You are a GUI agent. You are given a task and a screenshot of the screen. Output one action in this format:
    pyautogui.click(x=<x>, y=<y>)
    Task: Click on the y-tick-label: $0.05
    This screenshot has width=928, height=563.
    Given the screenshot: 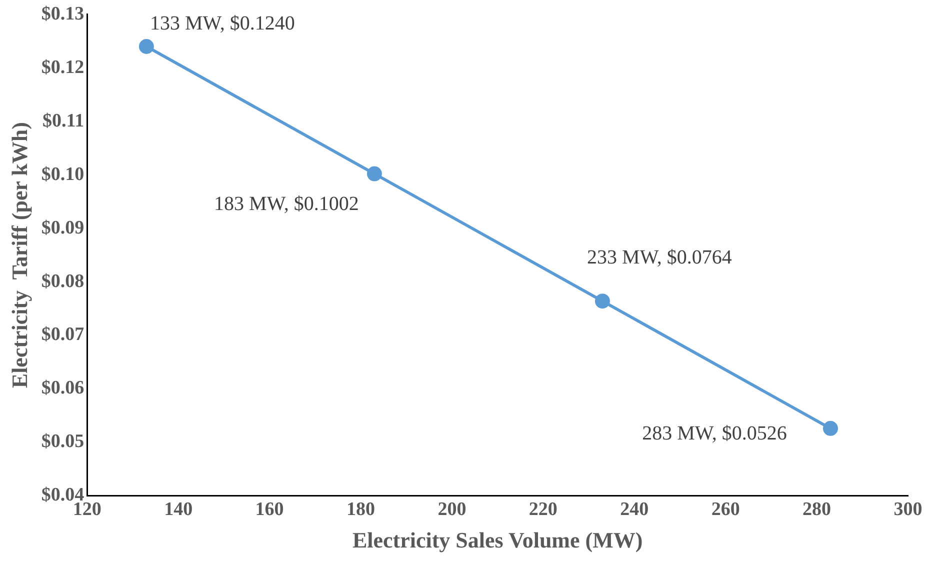 What is the action you would take?
    pyautogui.click(x=62, y=441)
    